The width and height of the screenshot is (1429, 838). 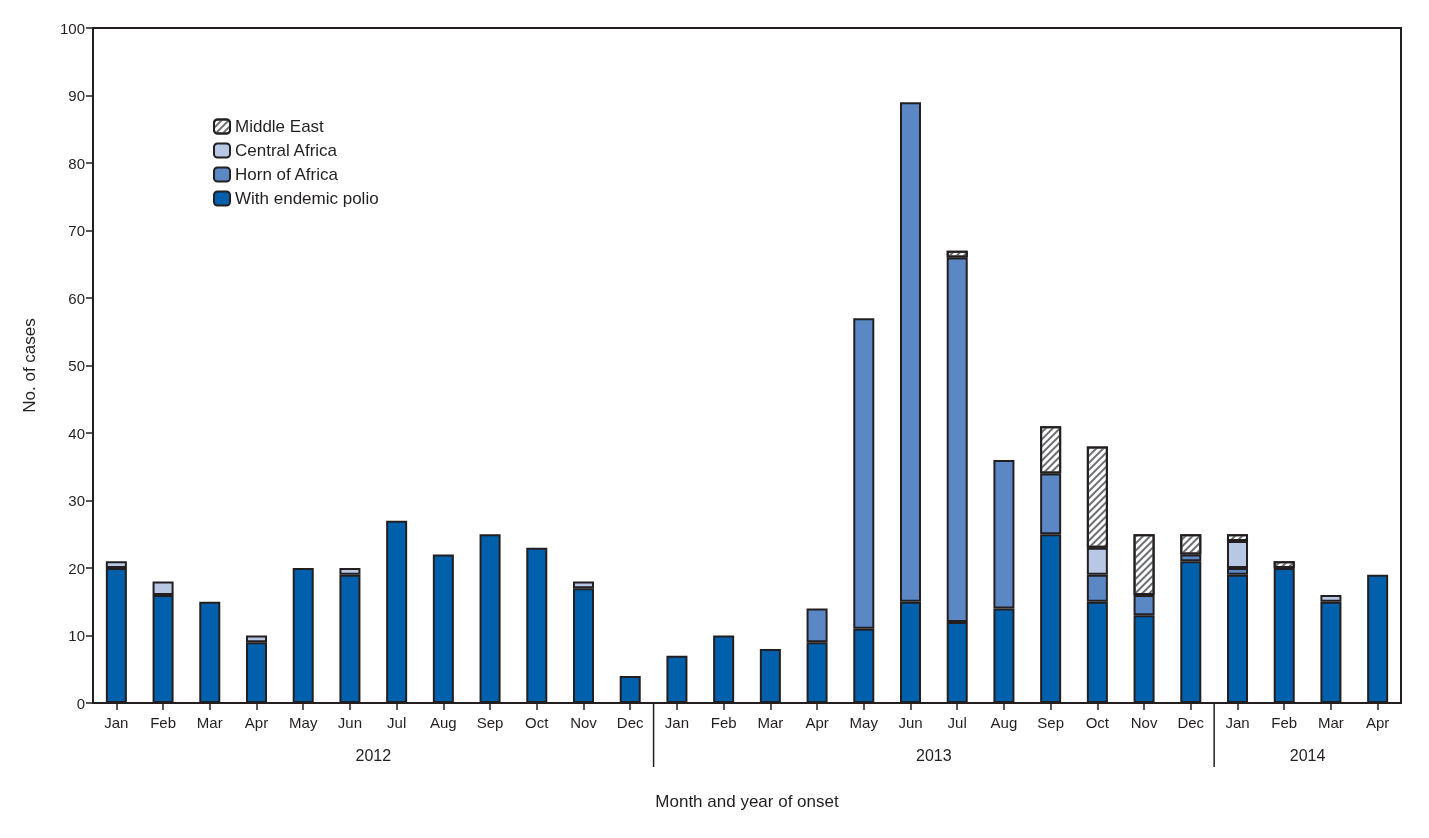 What do you see at coordinates (76, 298) in the screenshot?
I see `y-tick-label: 60` at bounding box center [76, 298].